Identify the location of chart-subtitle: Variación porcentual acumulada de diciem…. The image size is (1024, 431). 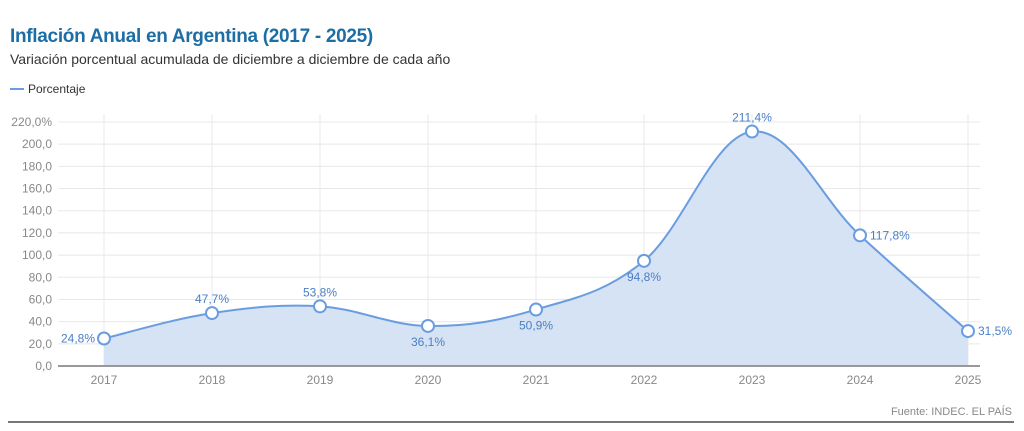
(230, 59).